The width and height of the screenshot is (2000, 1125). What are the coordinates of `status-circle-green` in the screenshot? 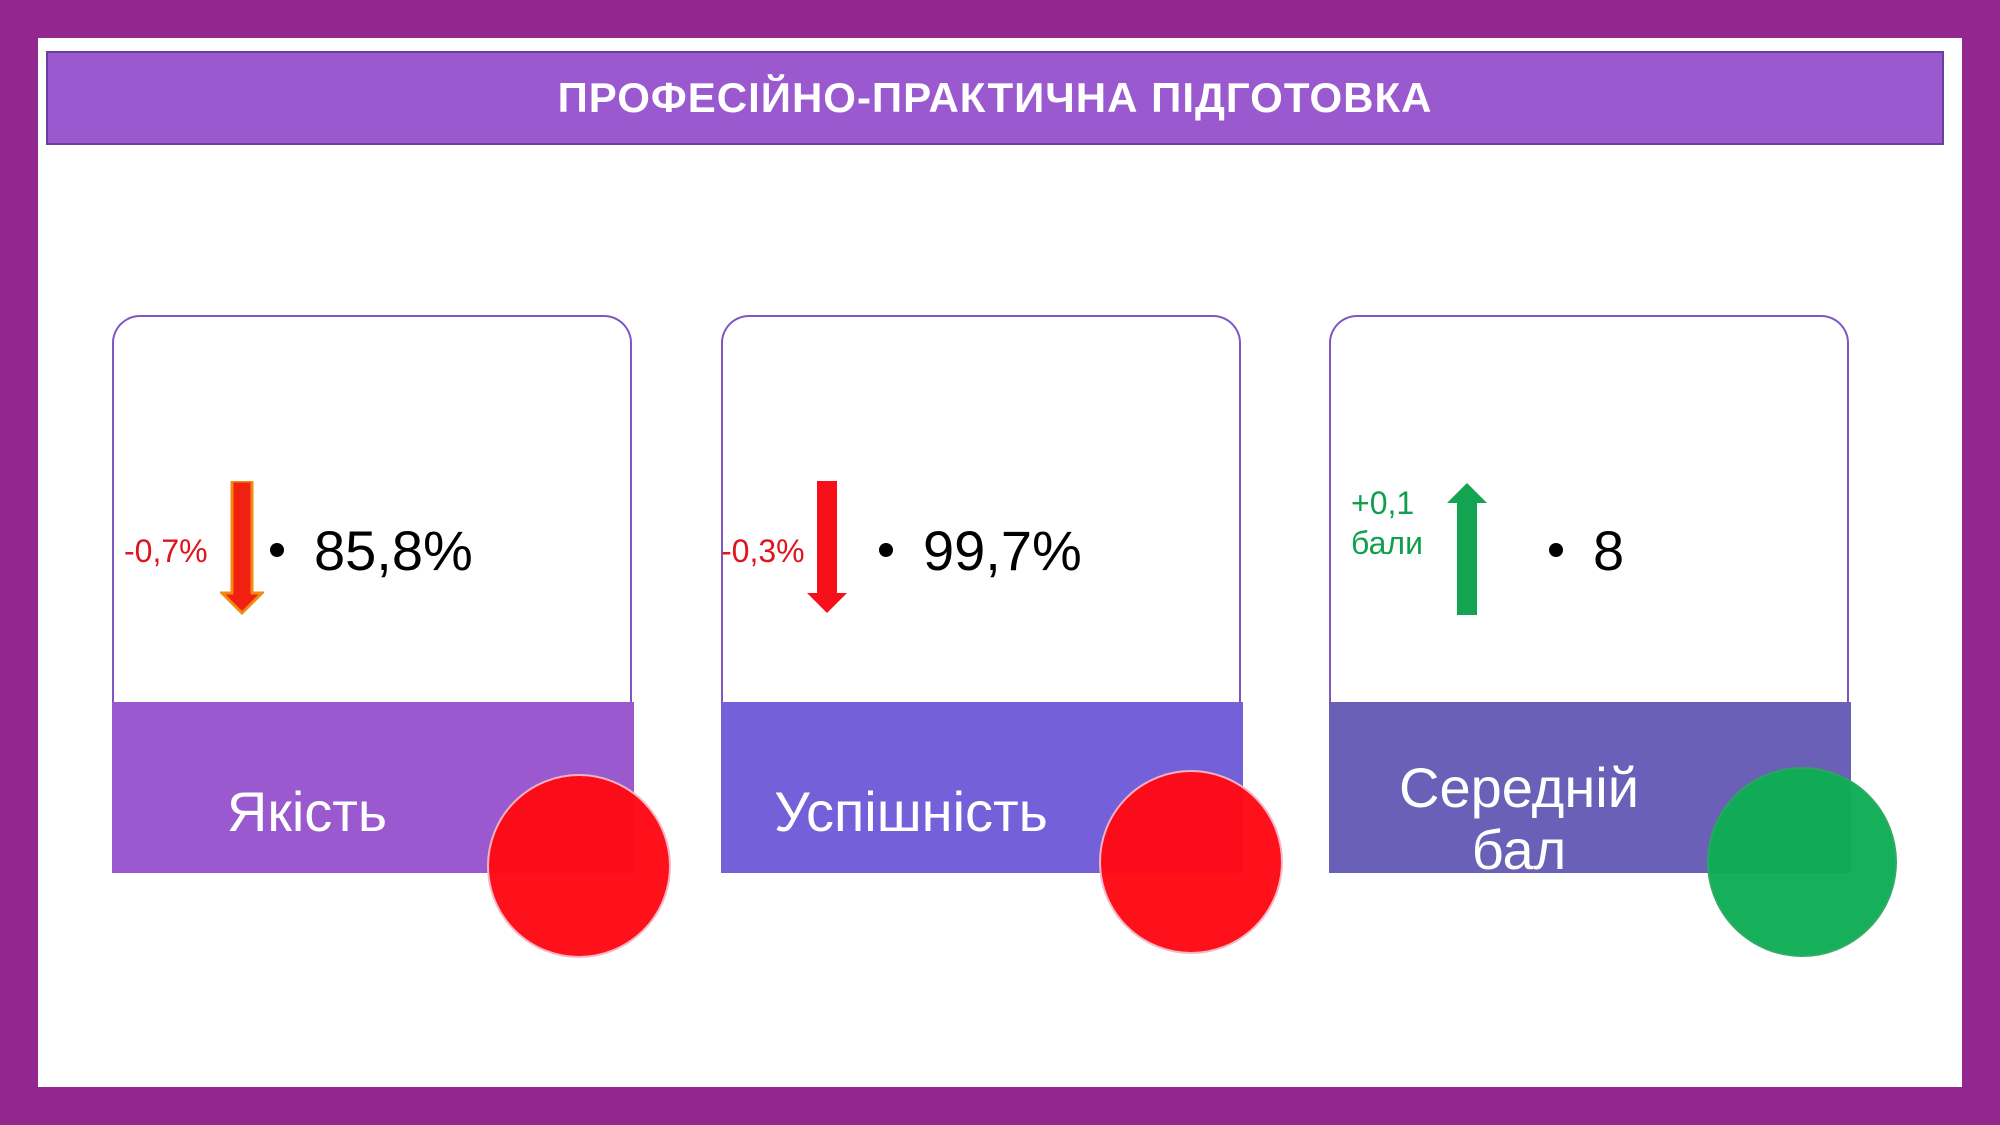 It's located at (1802, 862).